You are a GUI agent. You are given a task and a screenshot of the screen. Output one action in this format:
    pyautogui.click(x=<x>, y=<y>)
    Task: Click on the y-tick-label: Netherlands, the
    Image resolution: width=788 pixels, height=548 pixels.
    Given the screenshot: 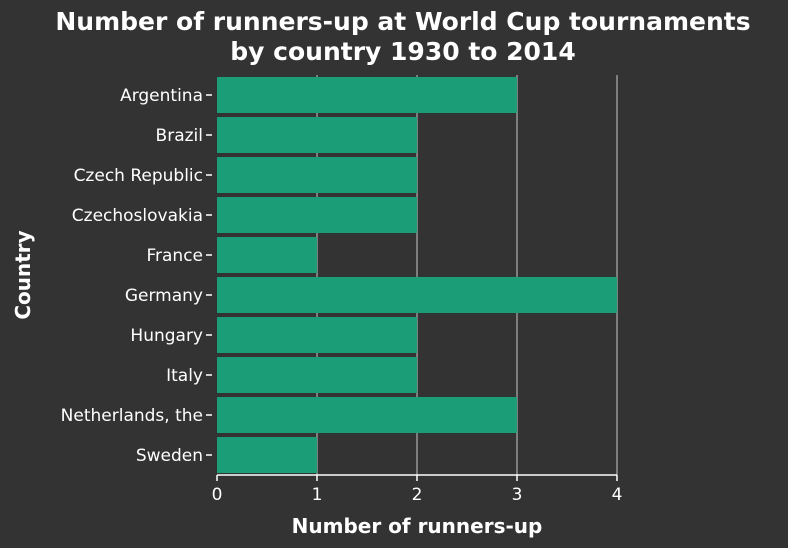 What is the action you would take?
    pyautogui.click(x=132, y=416)
    